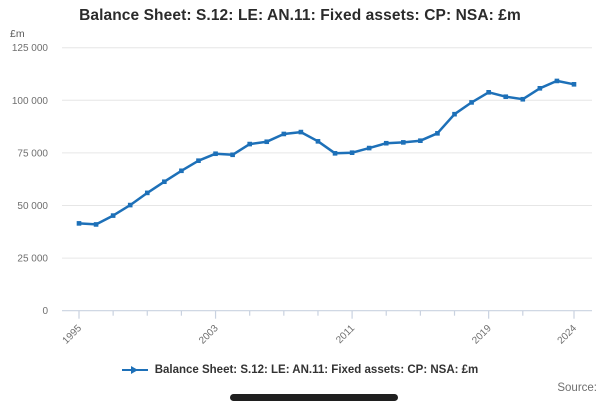 Image resolution: width=600 pixels, height=401 pixels. What do you see at coordinates (345, 334) in the screenshot?
I see `x-tick-label: 2011` at bounding box center [345, 334].